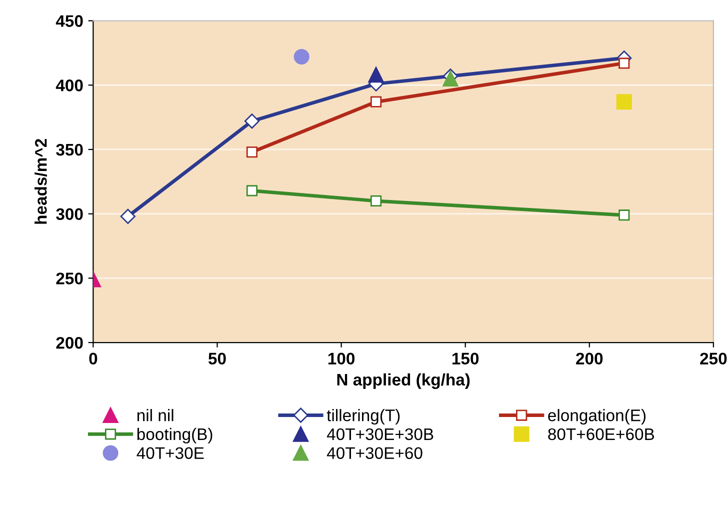 The height and width of the screenshot is (519, 728). What do you see at coordinates (363, 417) in the screenshot?
I see `legend-label: tillering(T)` at bounding box center [363, 417].